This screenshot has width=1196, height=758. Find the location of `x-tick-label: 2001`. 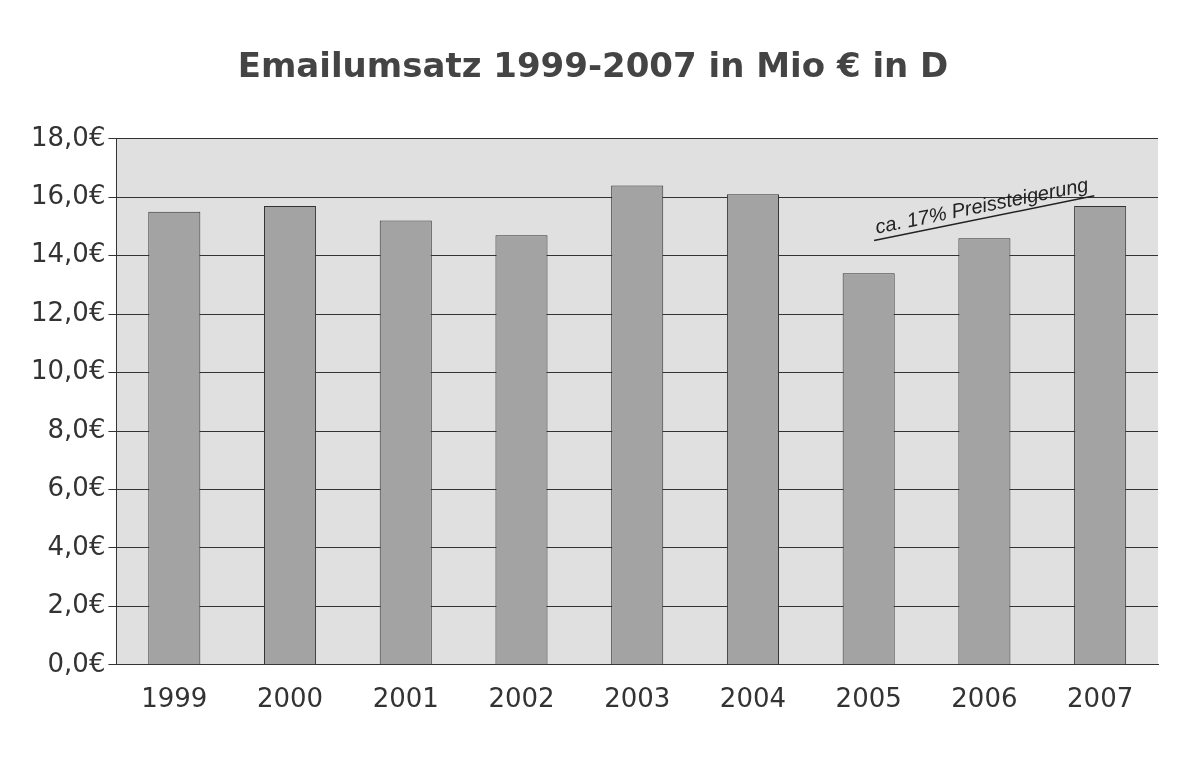

x-tick-label: 2001 is located at coordinates (405, 698).